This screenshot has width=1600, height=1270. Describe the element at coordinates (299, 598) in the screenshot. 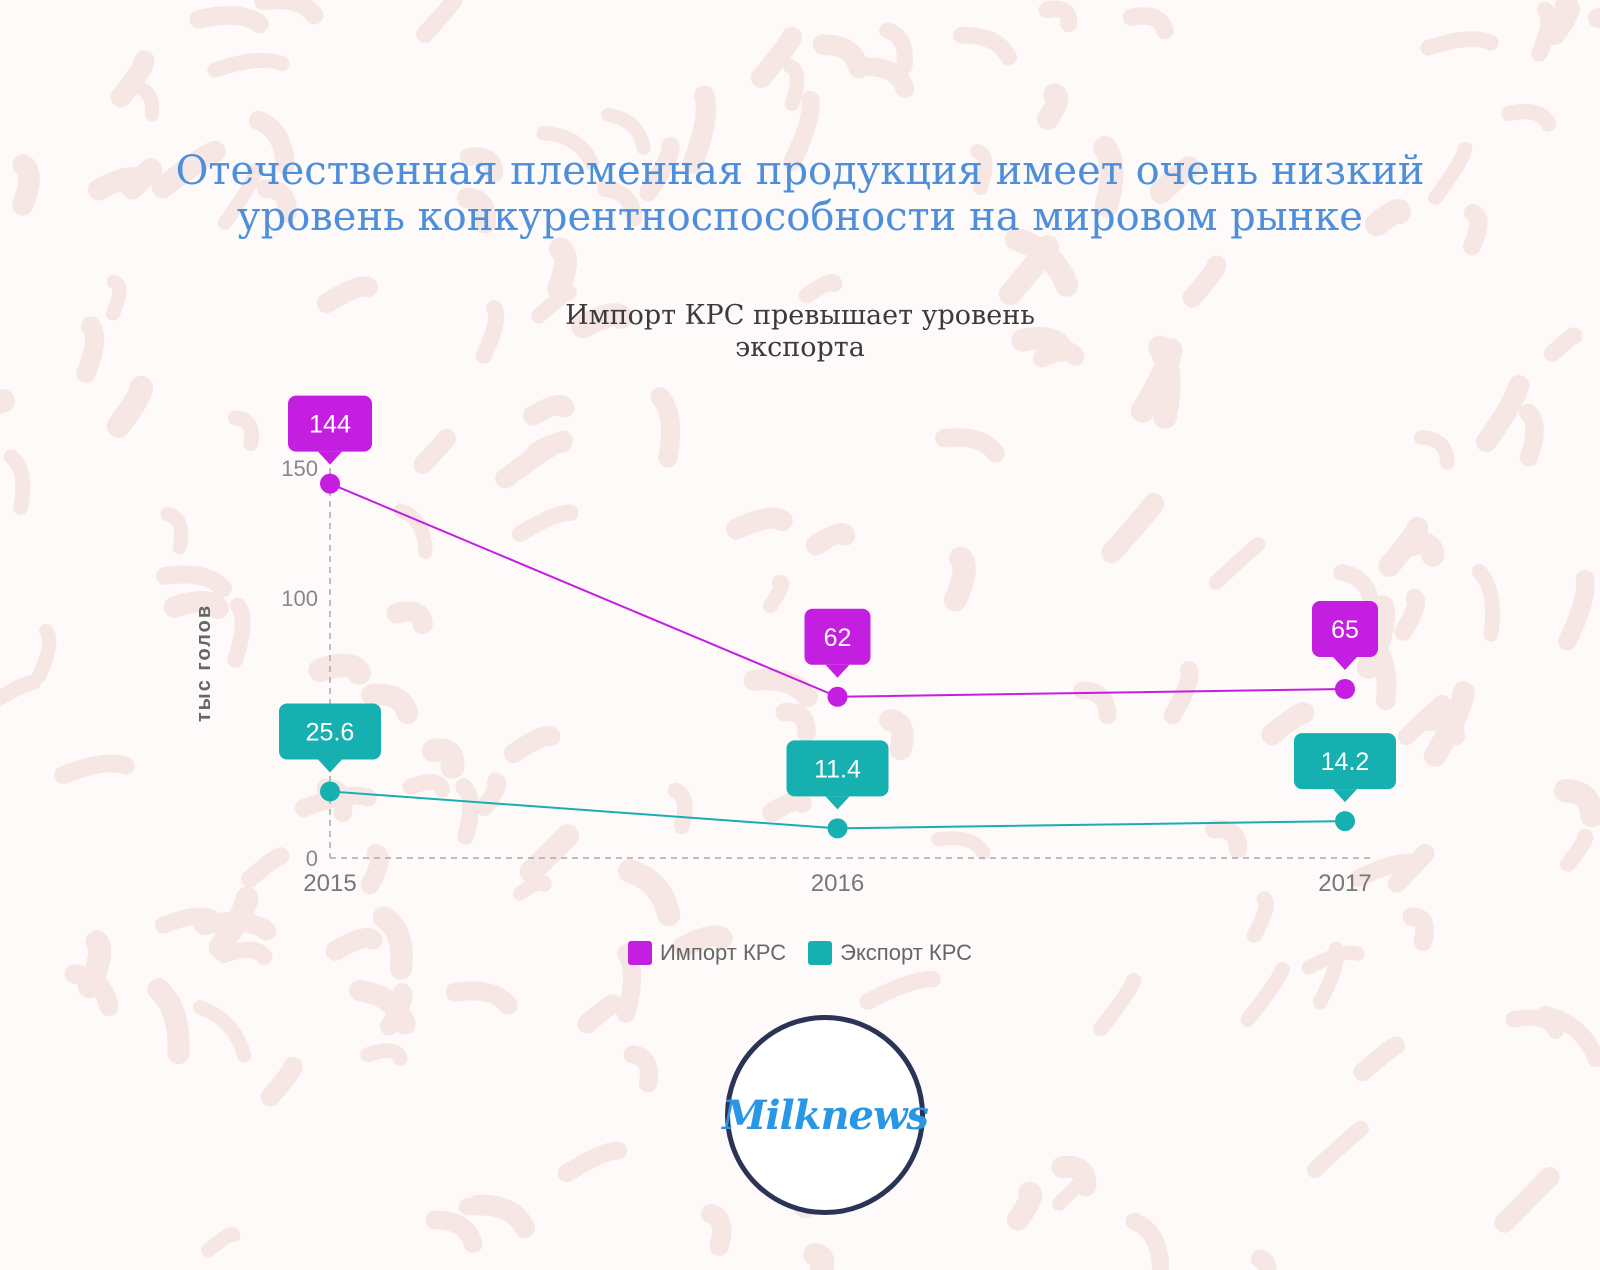

I see `y-tick-label: 100` at that location.